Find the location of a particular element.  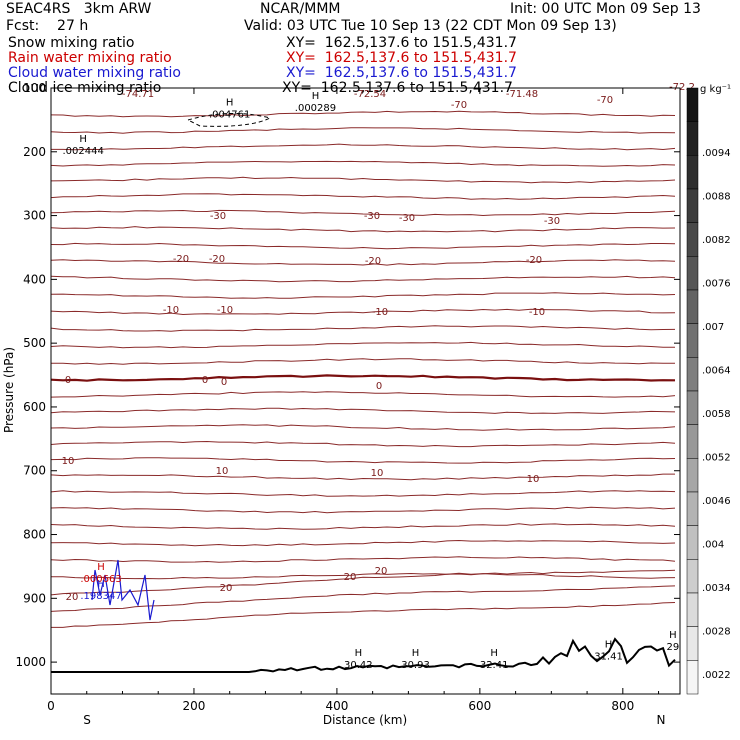

colorbar-label: .0076 is located at coordinates (716, 284).